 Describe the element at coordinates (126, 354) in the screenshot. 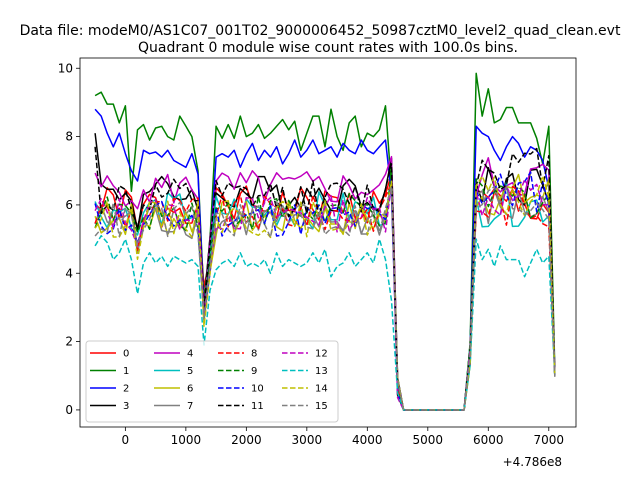

I see `legend-label-0: 0` at that location.